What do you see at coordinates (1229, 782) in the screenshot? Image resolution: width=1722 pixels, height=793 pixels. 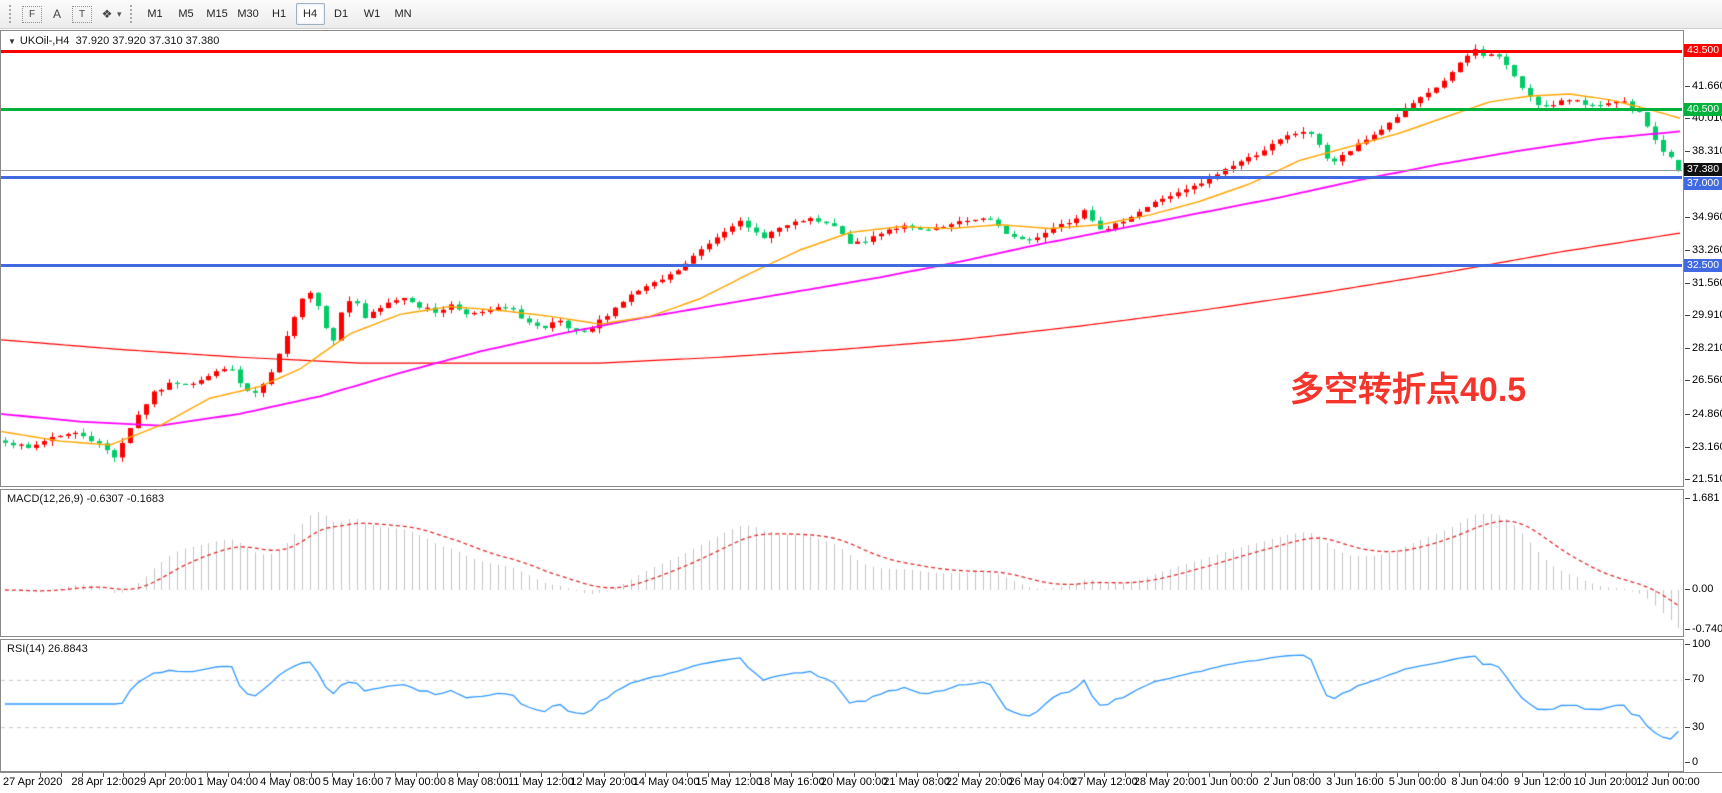 I see `date-label: 1 Jun 00:00` at bounding box center [1229, 782].